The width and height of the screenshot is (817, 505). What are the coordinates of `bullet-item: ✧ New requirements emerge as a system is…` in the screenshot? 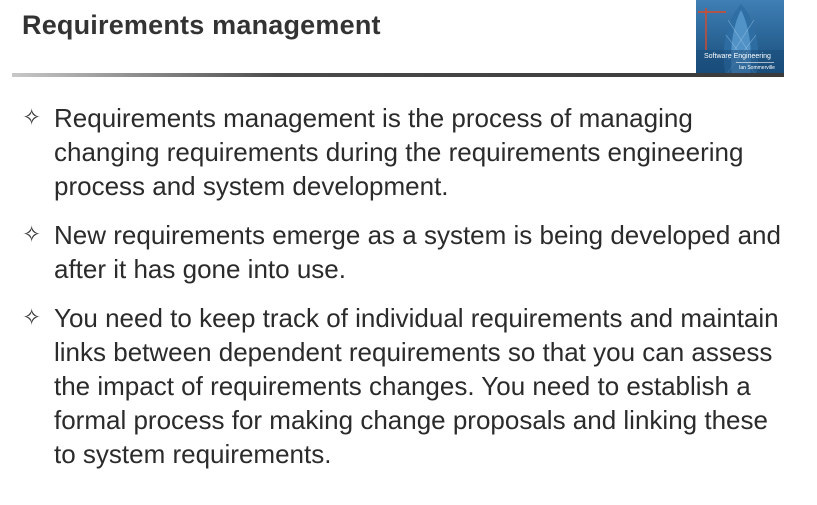 It's located at (402, 252).